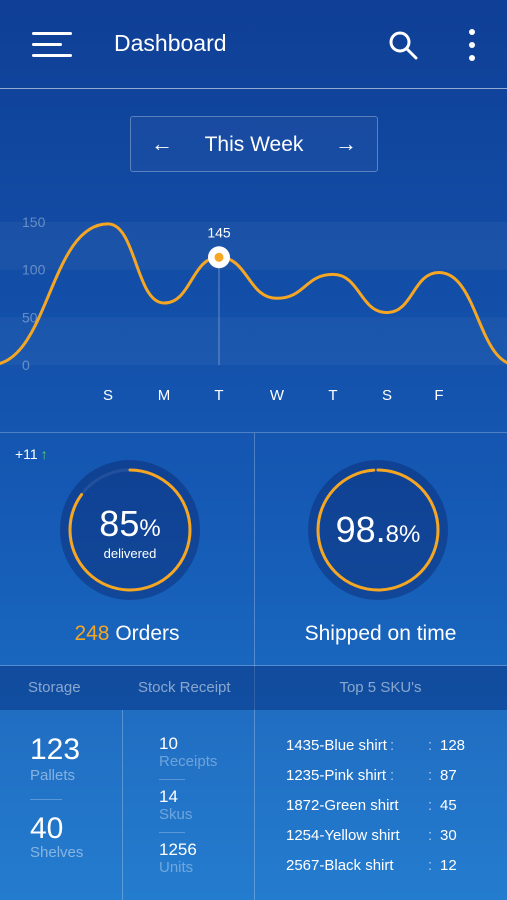 Image resolution: width=507 pixels, height=900 pixels. I want to click on orders-gauge: 85% delivered, so click(130, 530).